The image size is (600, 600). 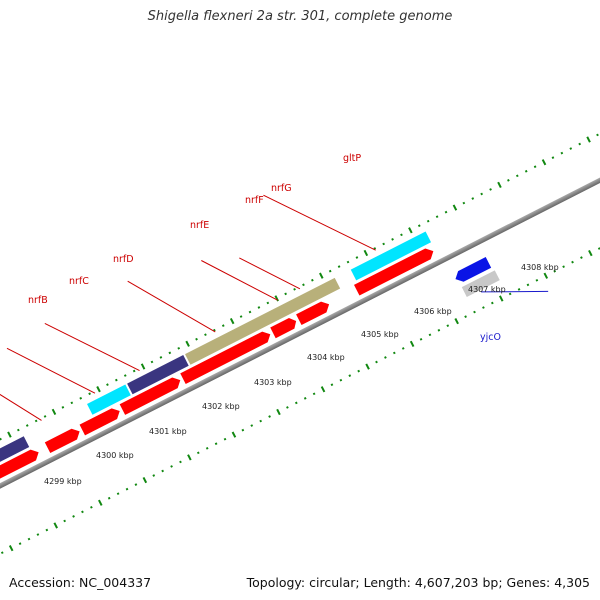 What do you see at coordinates (79, 281) in the screenshot?
I see `gene-label-nrfC: nrfC` at bounding box center [79, 281].